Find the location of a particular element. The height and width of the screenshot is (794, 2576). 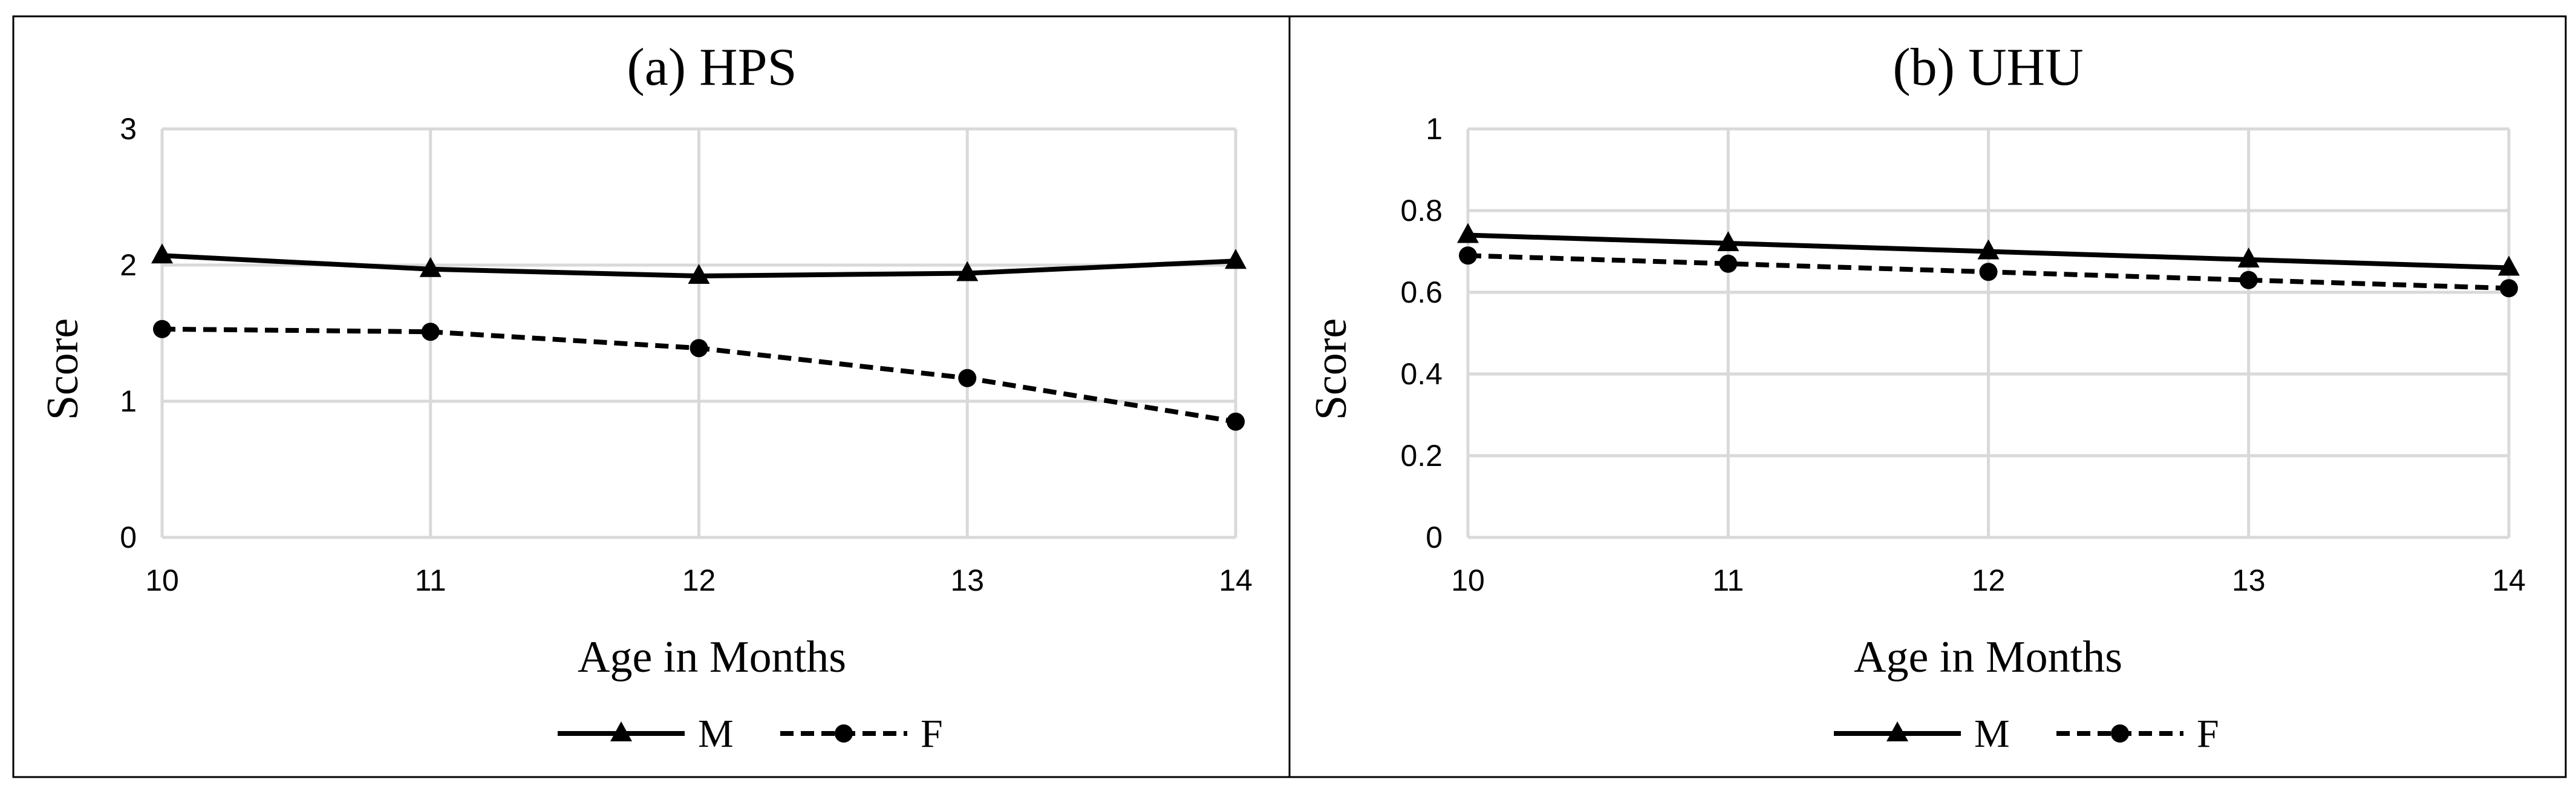

chart-title: (a) HPS is located at coordinates (712, 67).